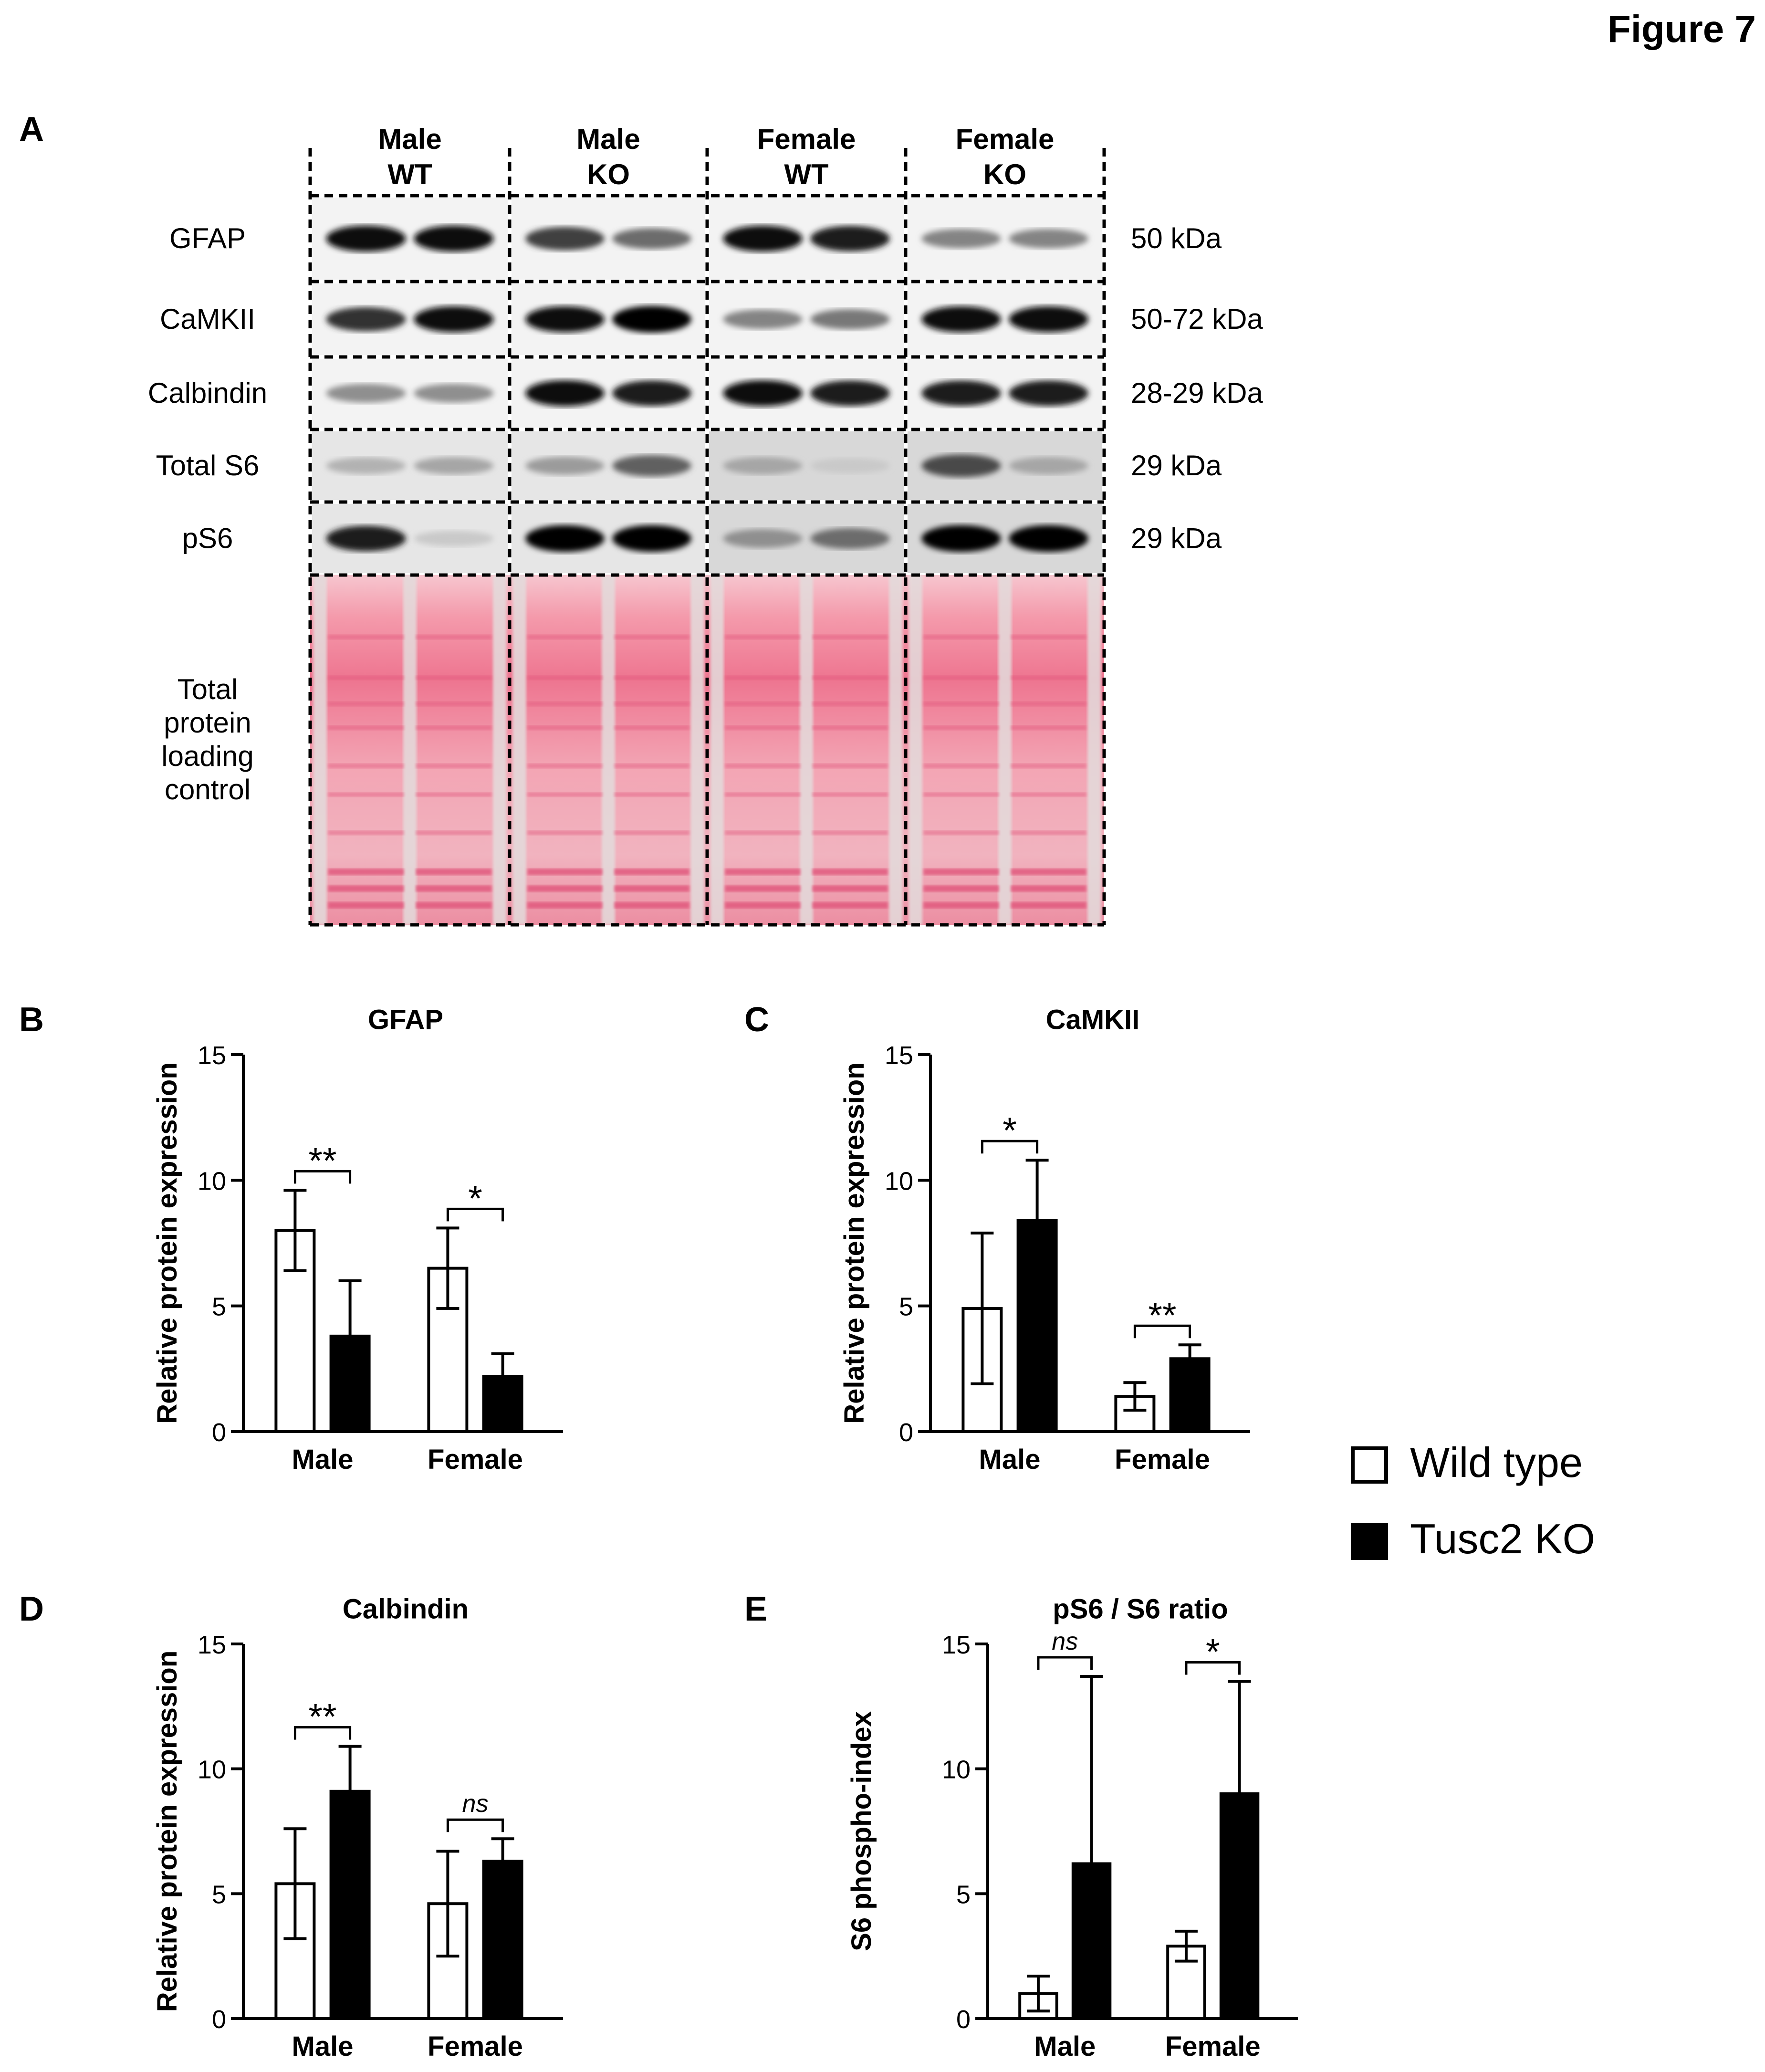  Describe the element at coordinates (207, 723) in the screenshot. I see `loading-control-label-line-2: protein` at that location.